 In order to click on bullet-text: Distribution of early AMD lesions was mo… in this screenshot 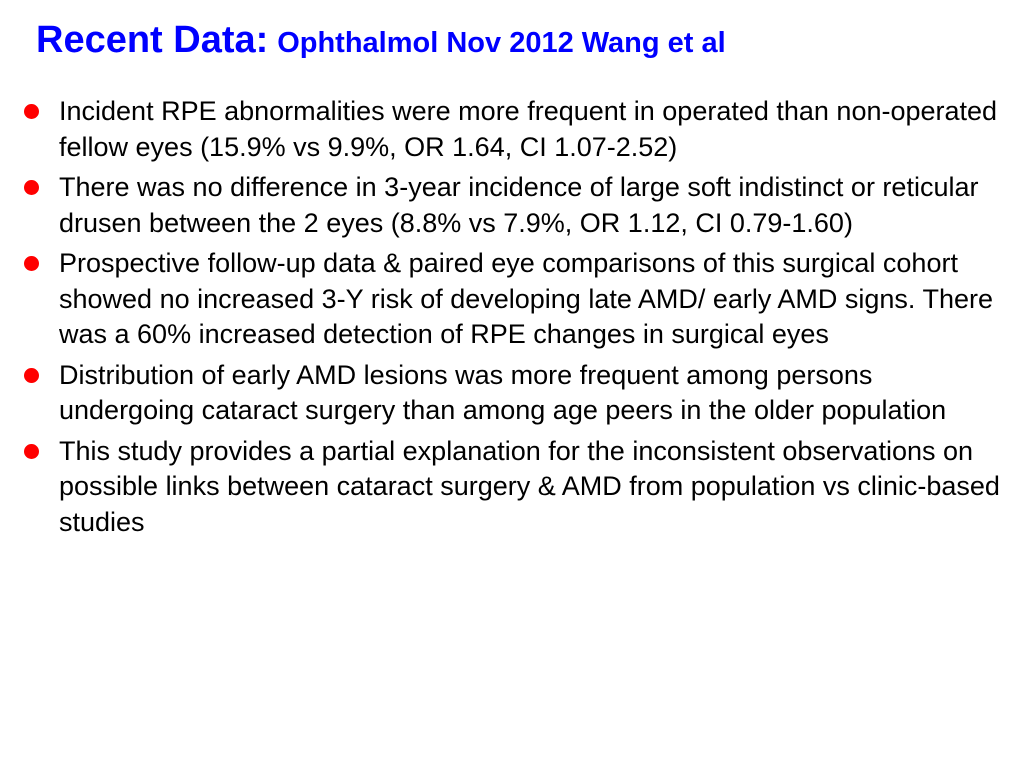, I will do `click(503, 392)`.